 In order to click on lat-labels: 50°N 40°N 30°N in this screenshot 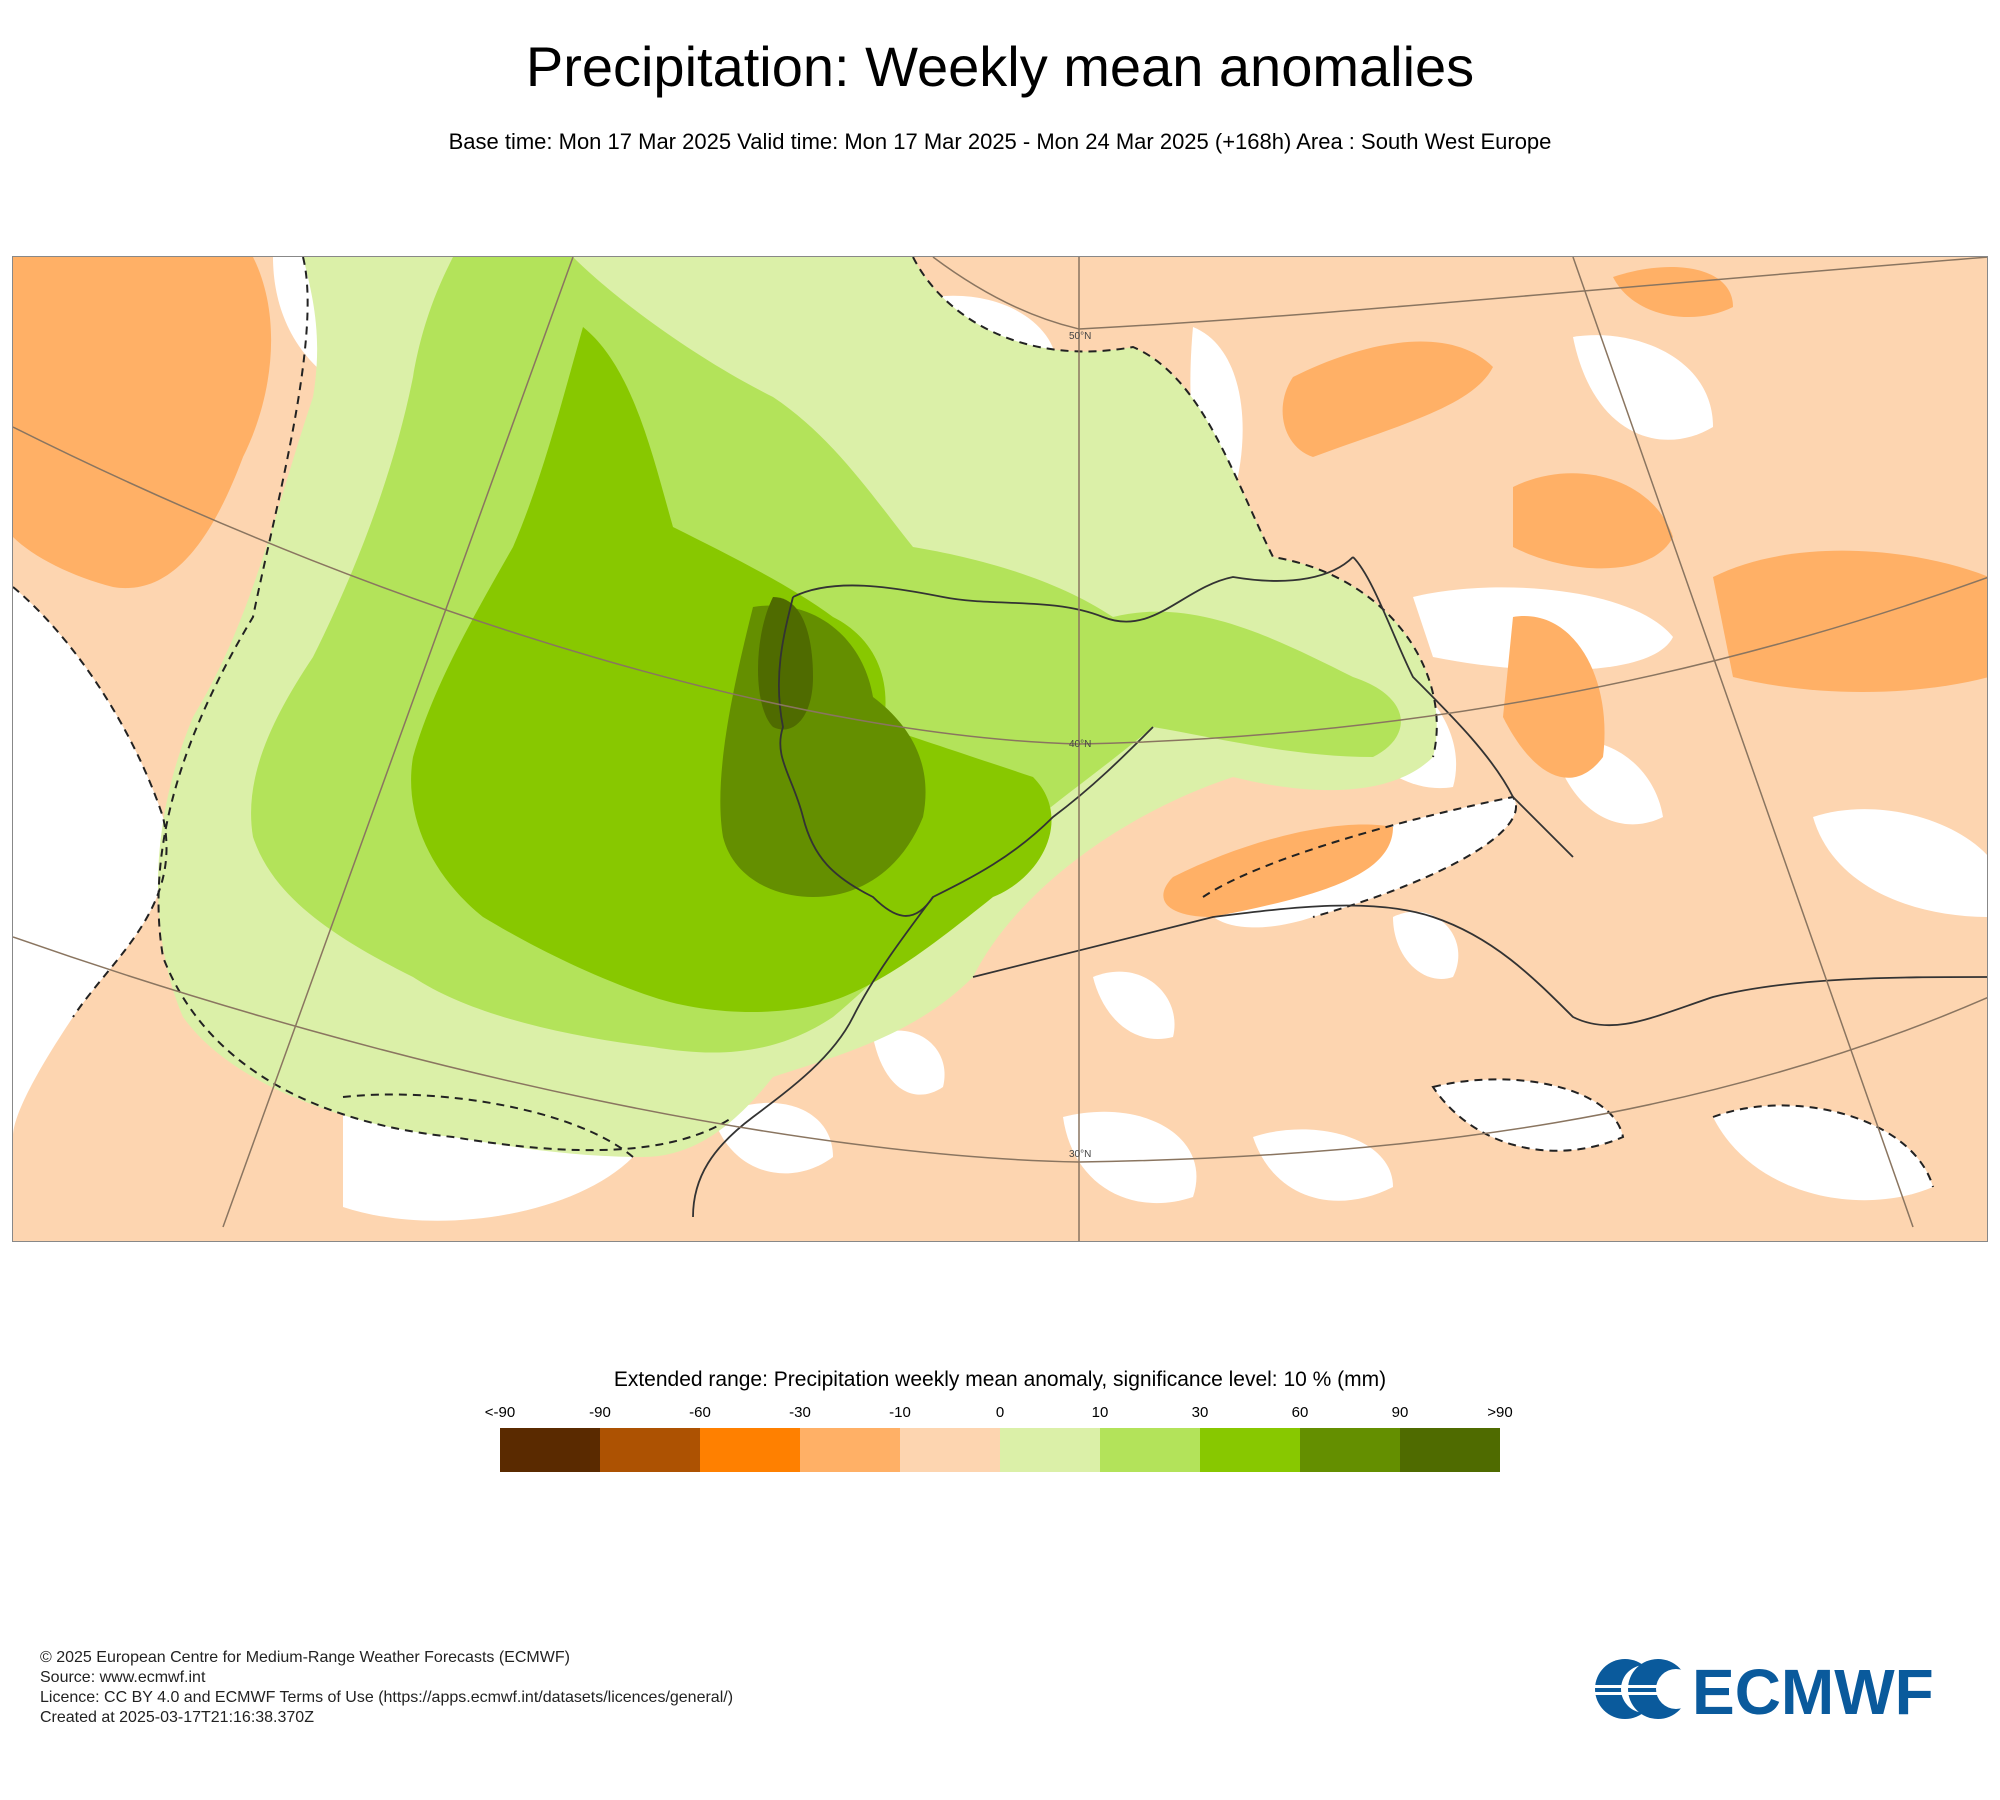, I will do `click(1080, 745)`.